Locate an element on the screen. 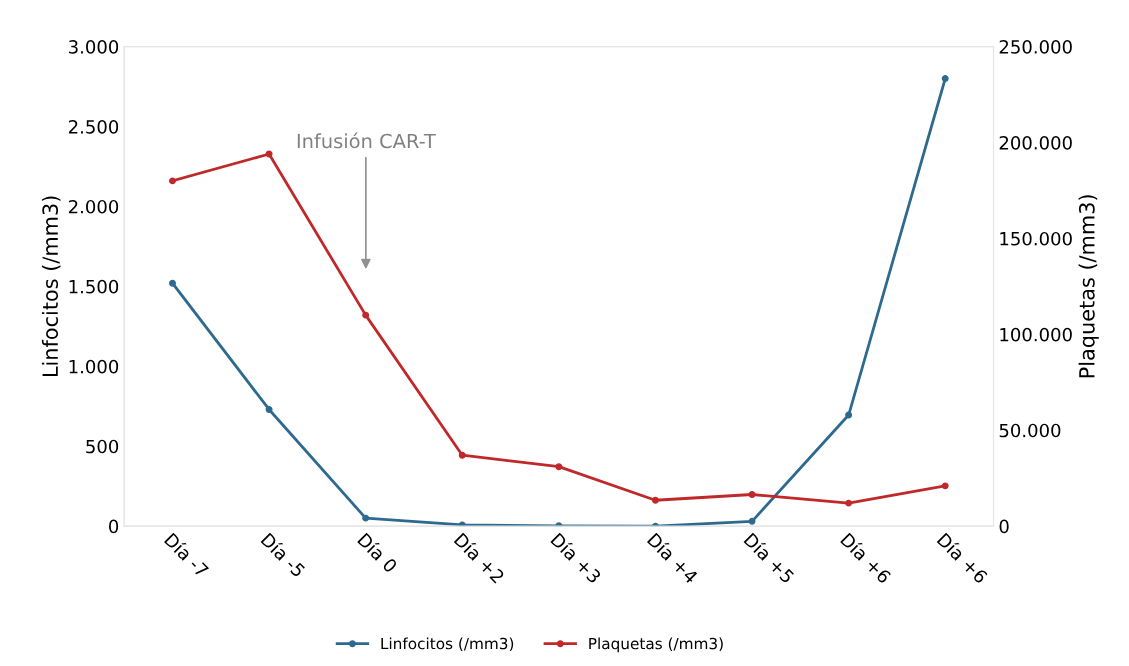 The image size is (1129, 666). legend-label: Linfocitos (/mm3) is located at coordinates (447, 644).